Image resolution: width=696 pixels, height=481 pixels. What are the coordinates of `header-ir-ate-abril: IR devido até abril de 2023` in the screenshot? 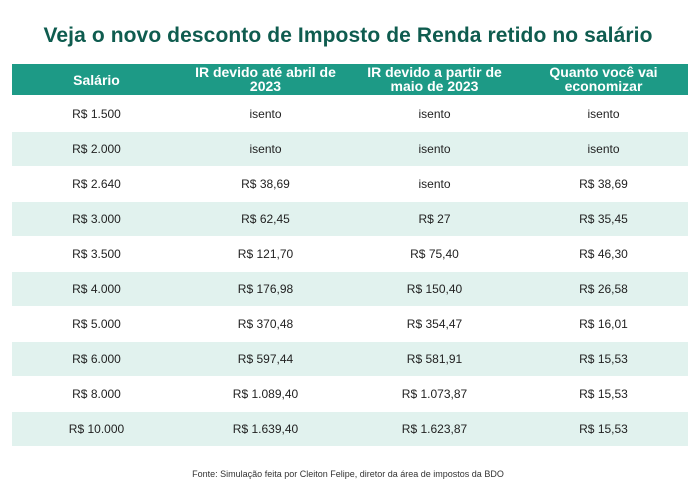 It's located at (265, 79).